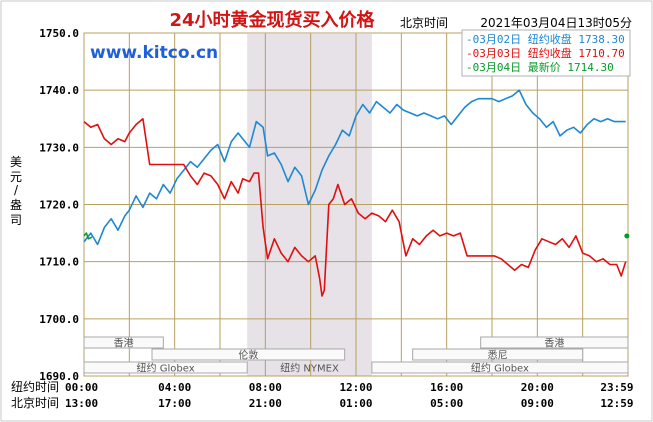 The height and width of the screenshot is (422, 653). Describe the element at coordinates (59, 319) in the screenshot. I see `y-tick-label-5: 1700.0` at that location.